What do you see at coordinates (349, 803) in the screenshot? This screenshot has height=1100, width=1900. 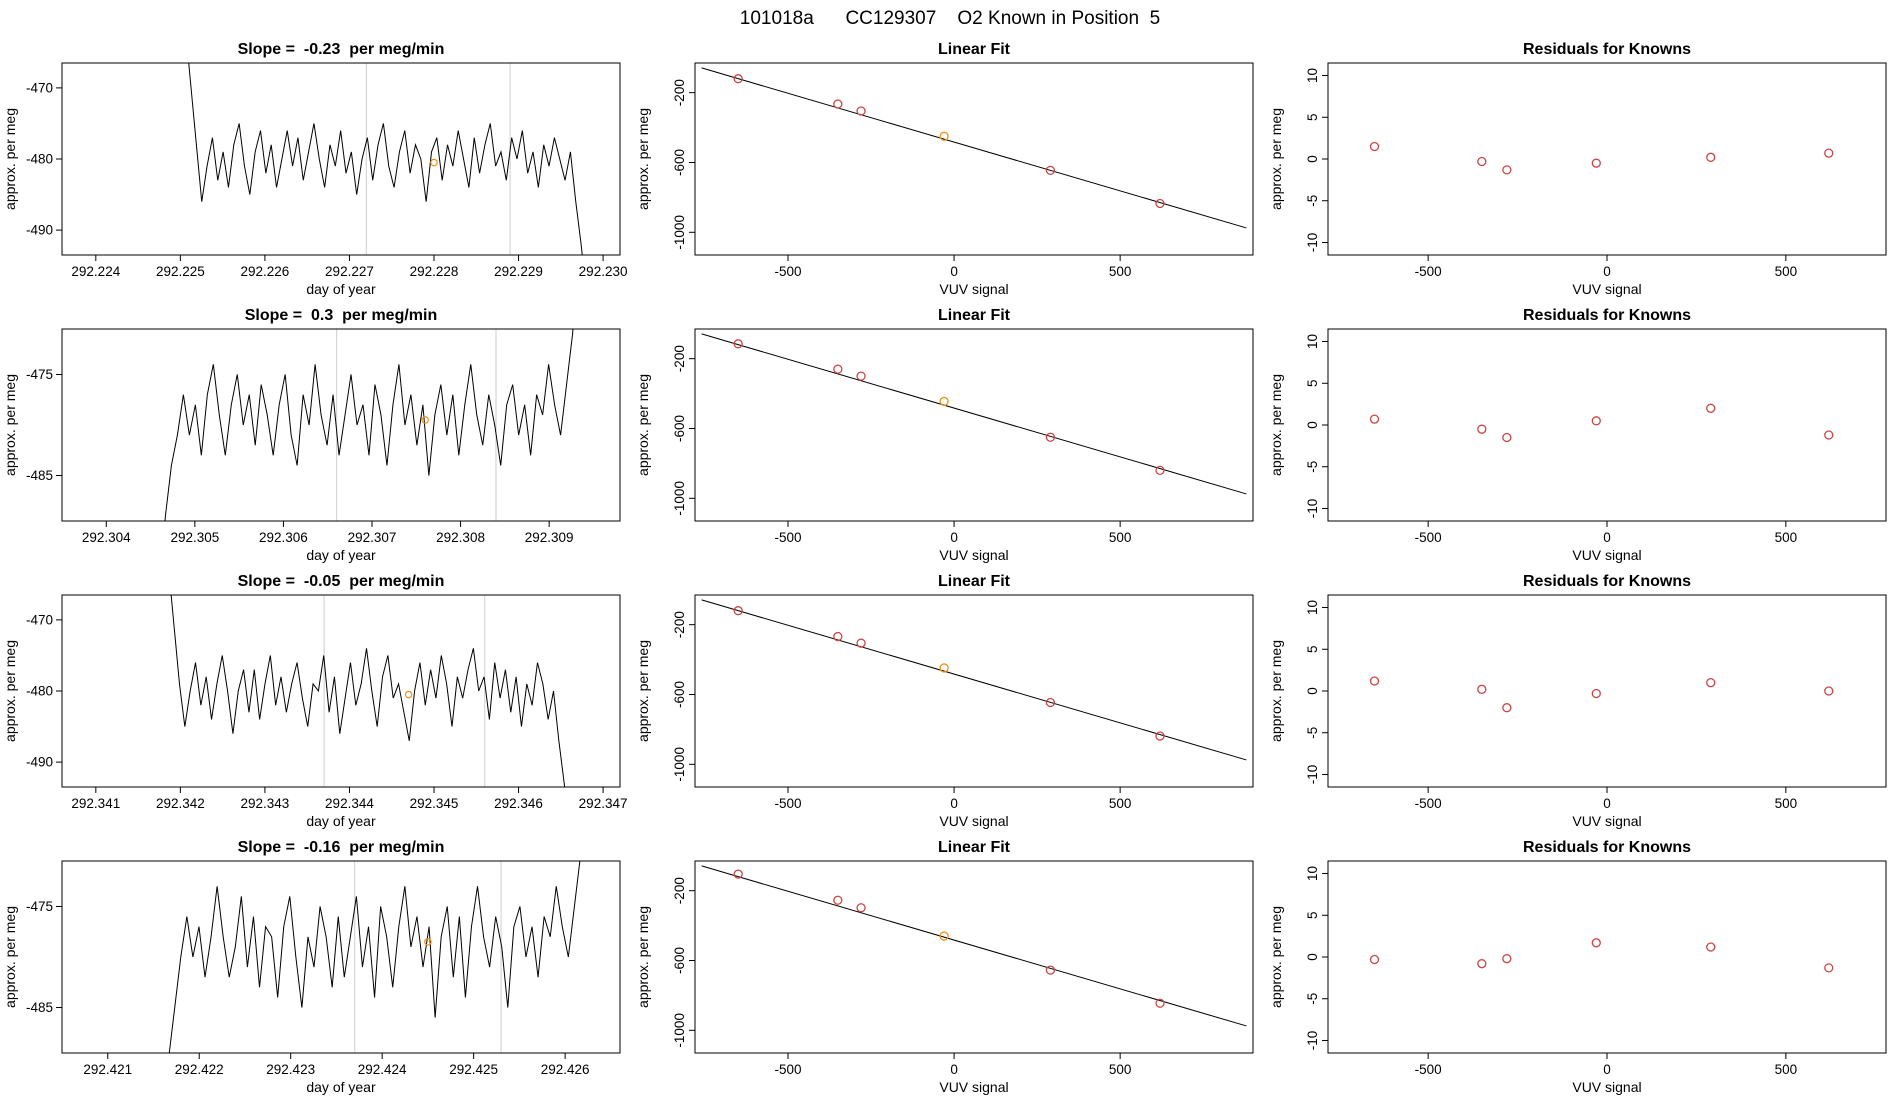 I see `svg-text: 292.344` at bounding box center [349, 803].